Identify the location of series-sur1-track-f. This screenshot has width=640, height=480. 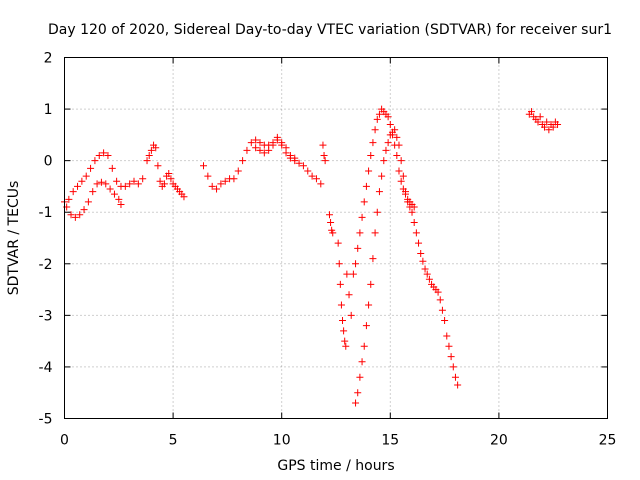
(324, 153).